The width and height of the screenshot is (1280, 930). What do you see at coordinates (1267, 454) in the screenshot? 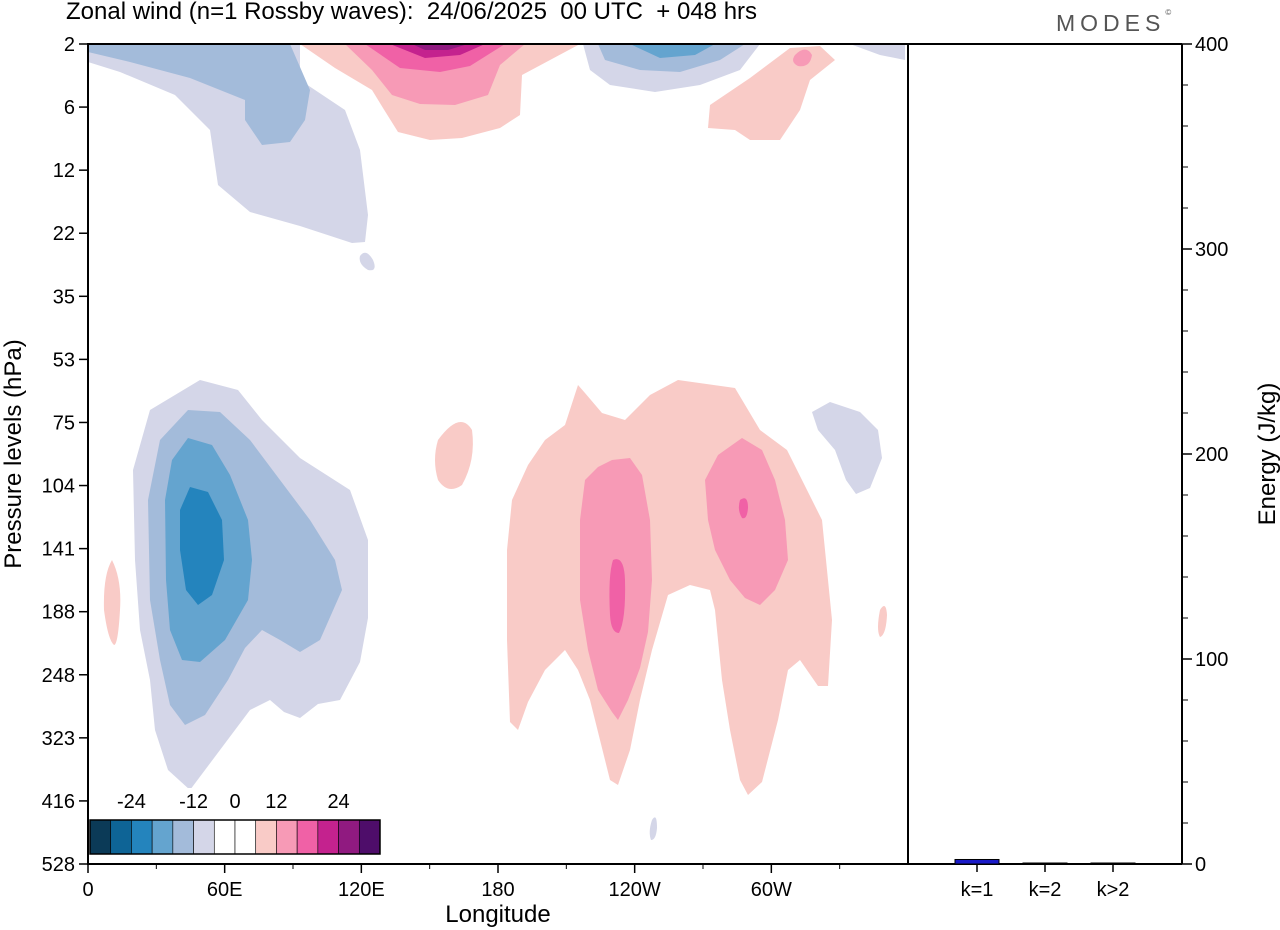
I see `energy-axis-title: Energy (J/kg)` at bounding box center [1267, 454].